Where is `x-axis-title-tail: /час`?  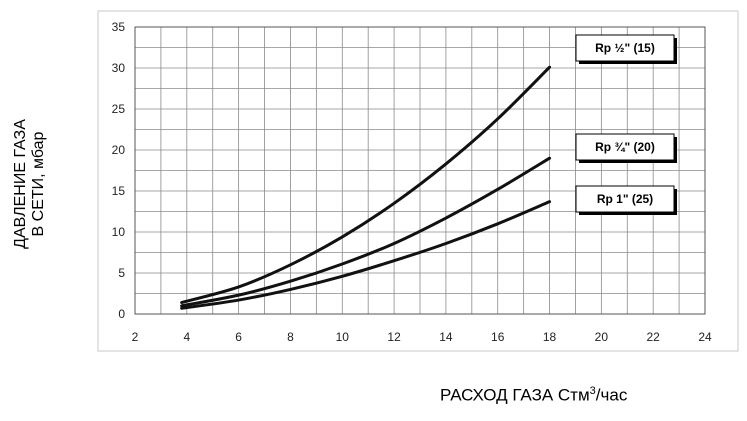 x-axis-title-tail: /час is located at coordinates (611, 395).